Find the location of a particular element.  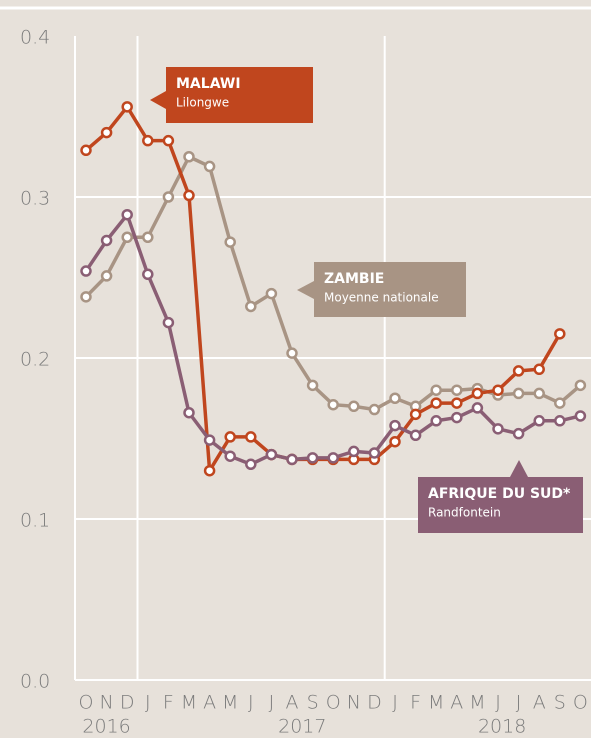

y-tick-label: 0.0 is located at coordinates (35, 682).